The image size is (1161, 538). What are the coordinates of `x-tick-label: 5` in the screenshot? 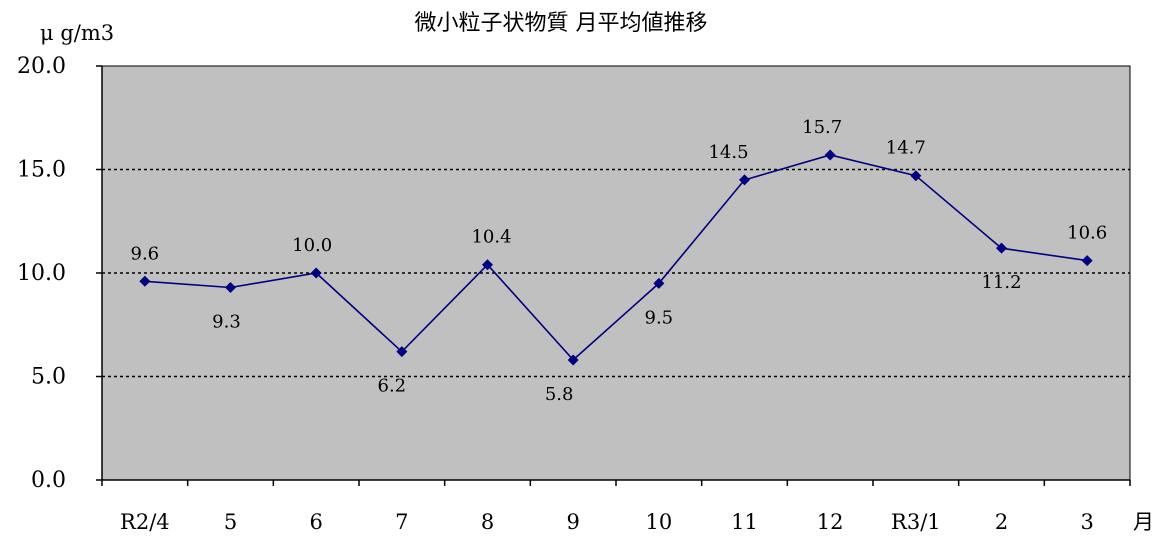 It's located at (230, 522).